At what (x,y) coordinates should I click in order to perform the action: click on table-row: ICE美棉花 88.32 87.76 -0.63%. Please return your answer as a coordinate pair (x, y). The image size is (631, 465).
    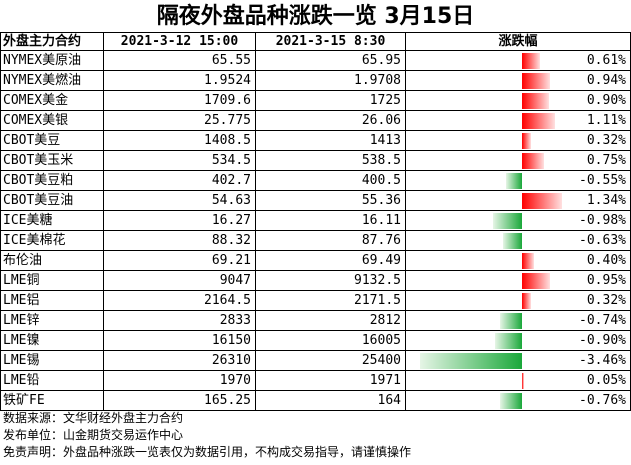
    Looking at the image, I should click on (315, 241).